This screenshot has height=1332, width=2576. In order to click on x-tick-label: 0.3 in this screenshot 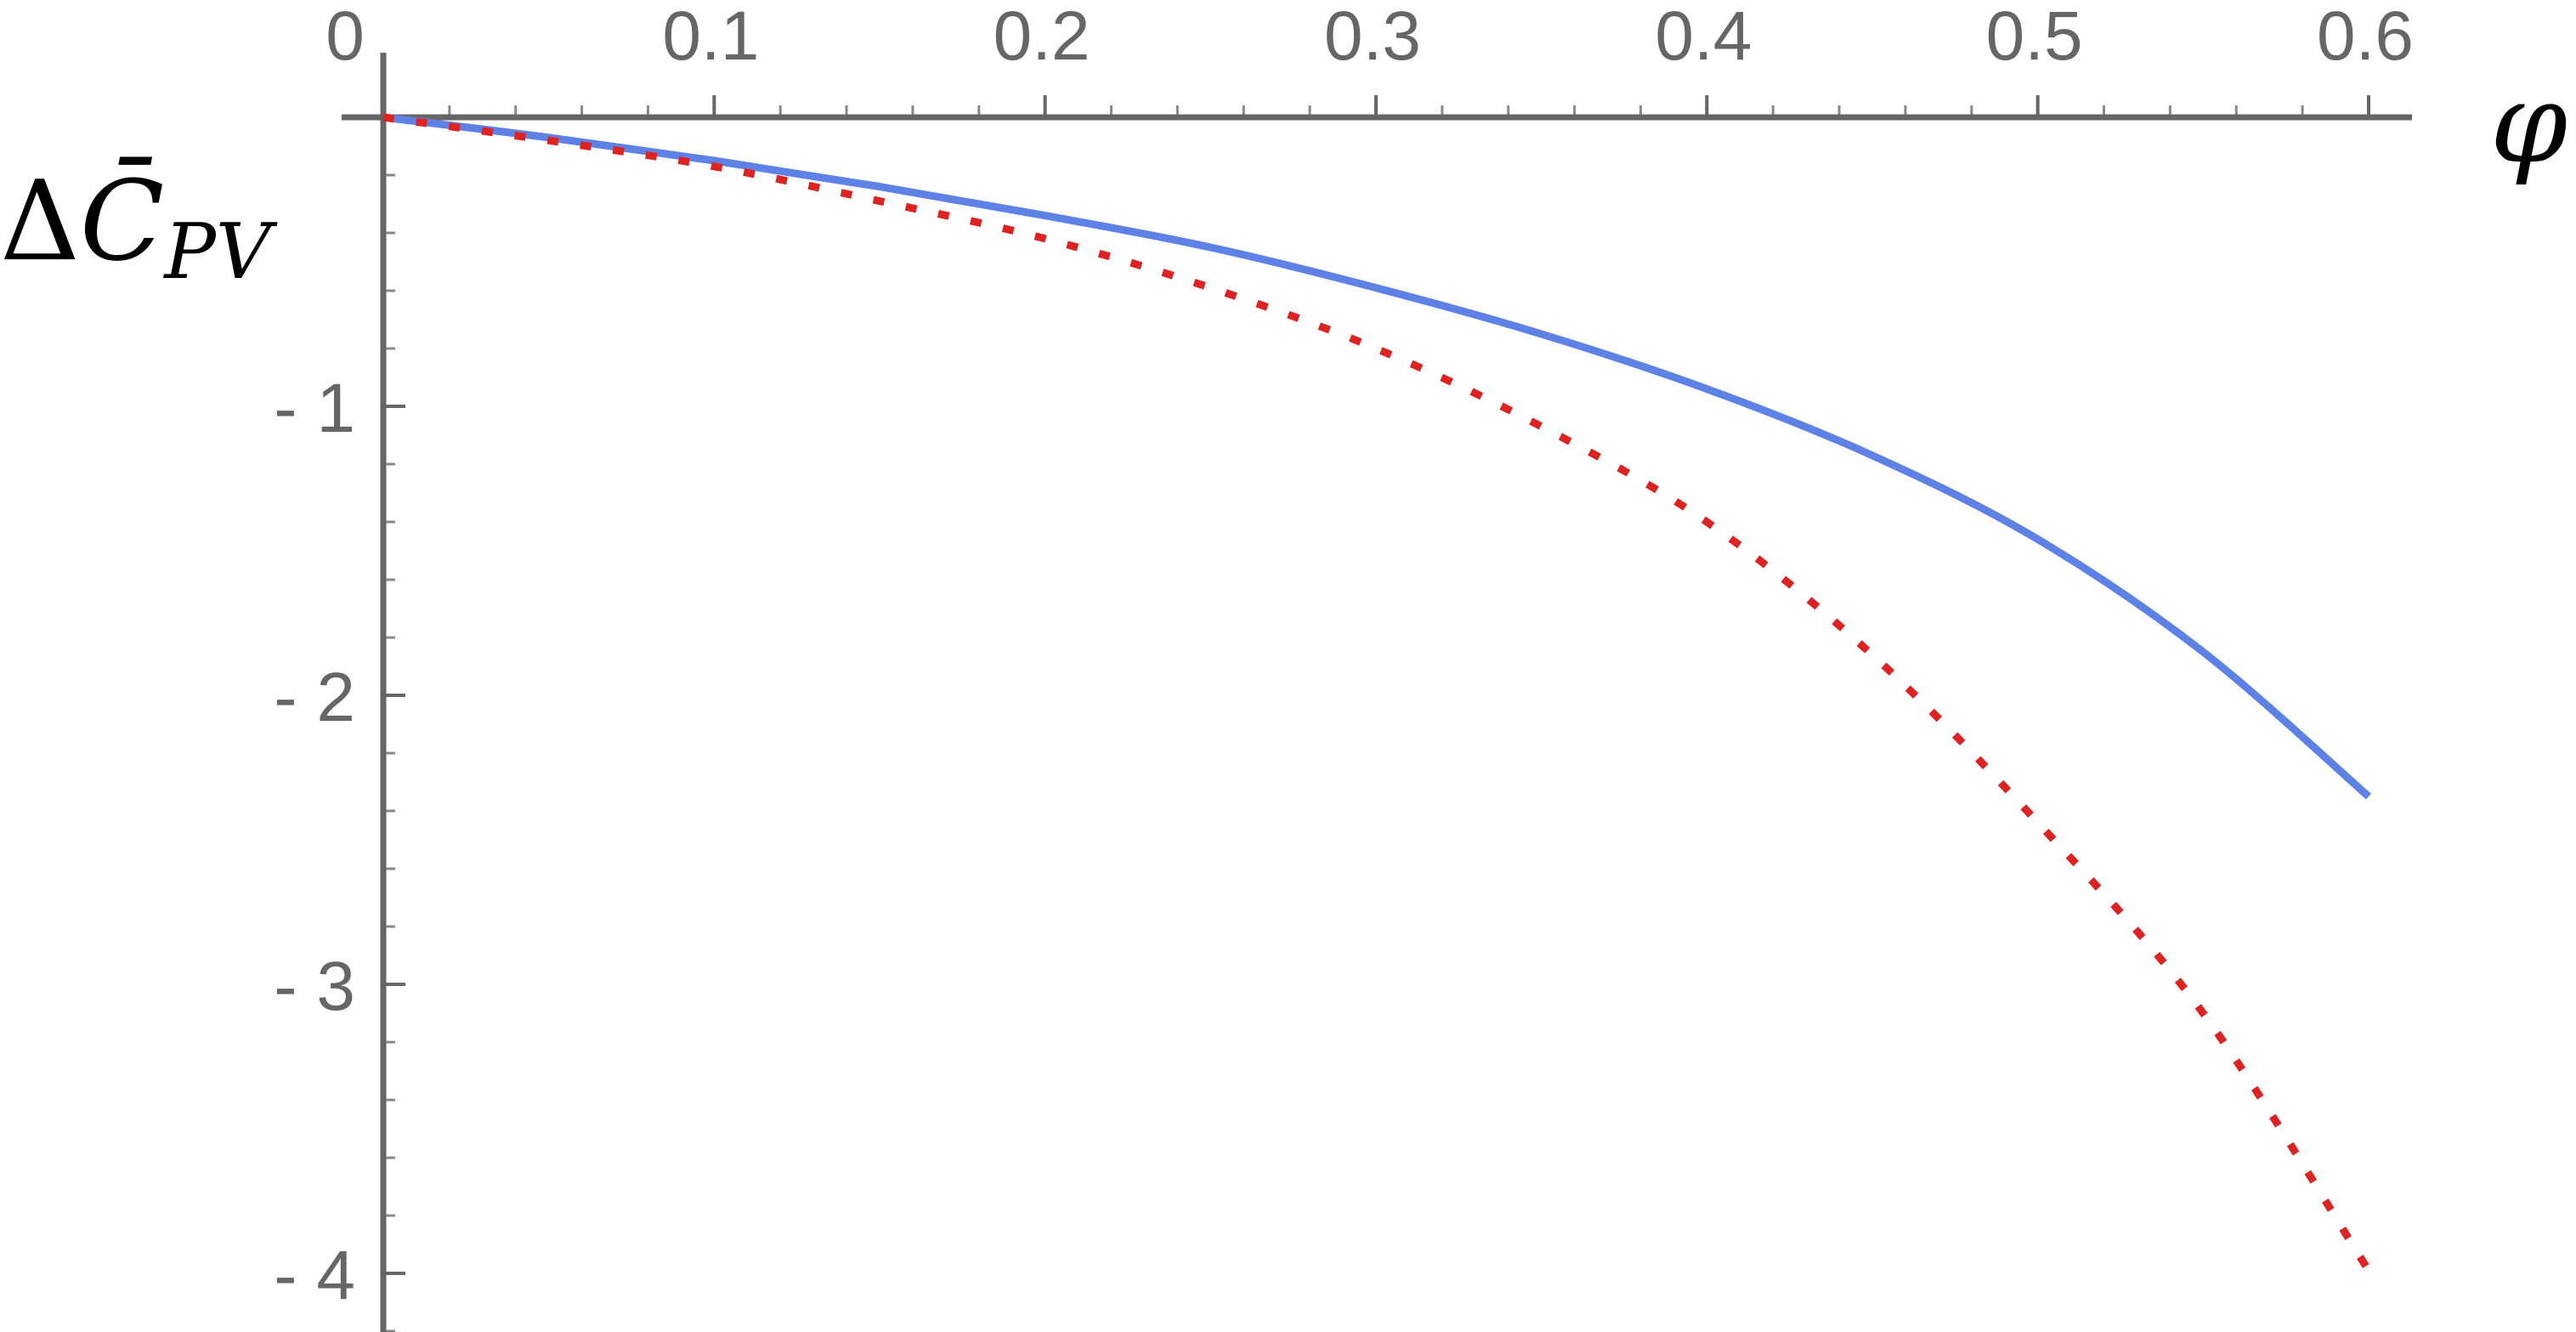, I will do `click(1372, 37)`.